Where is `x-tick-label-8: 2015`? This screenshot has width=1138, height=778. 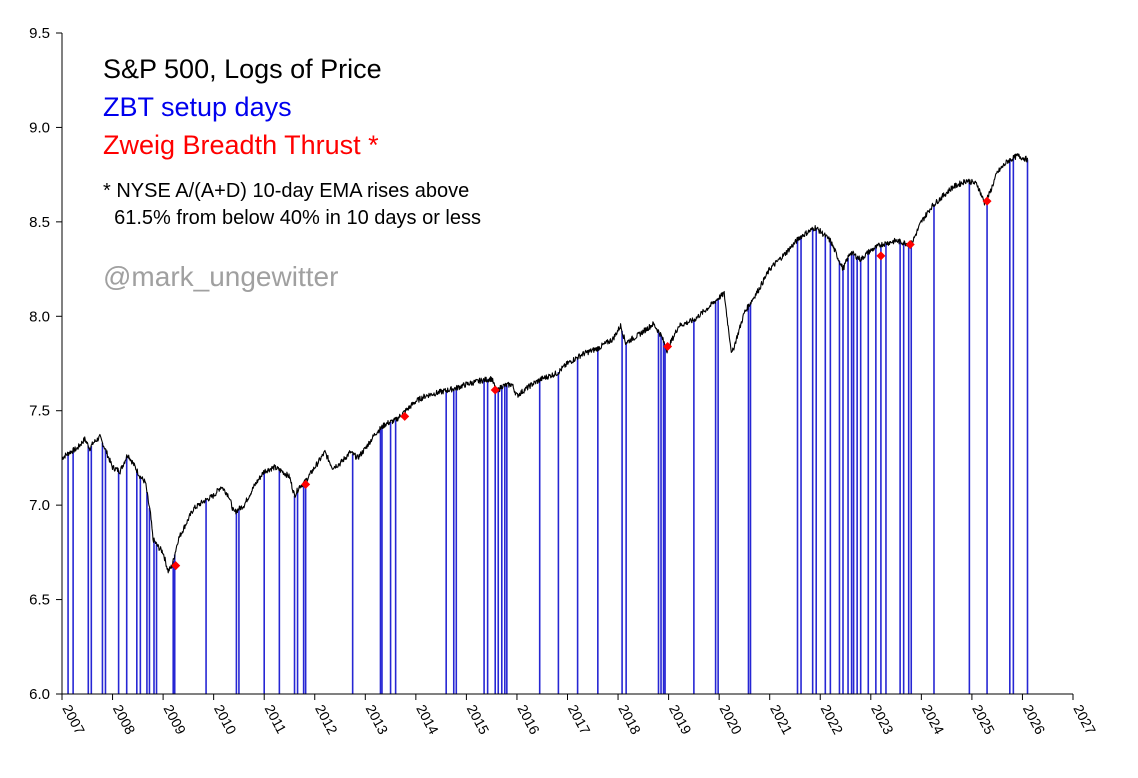 x-tick-label-8: 2015 is located at coordinates (478, 719).